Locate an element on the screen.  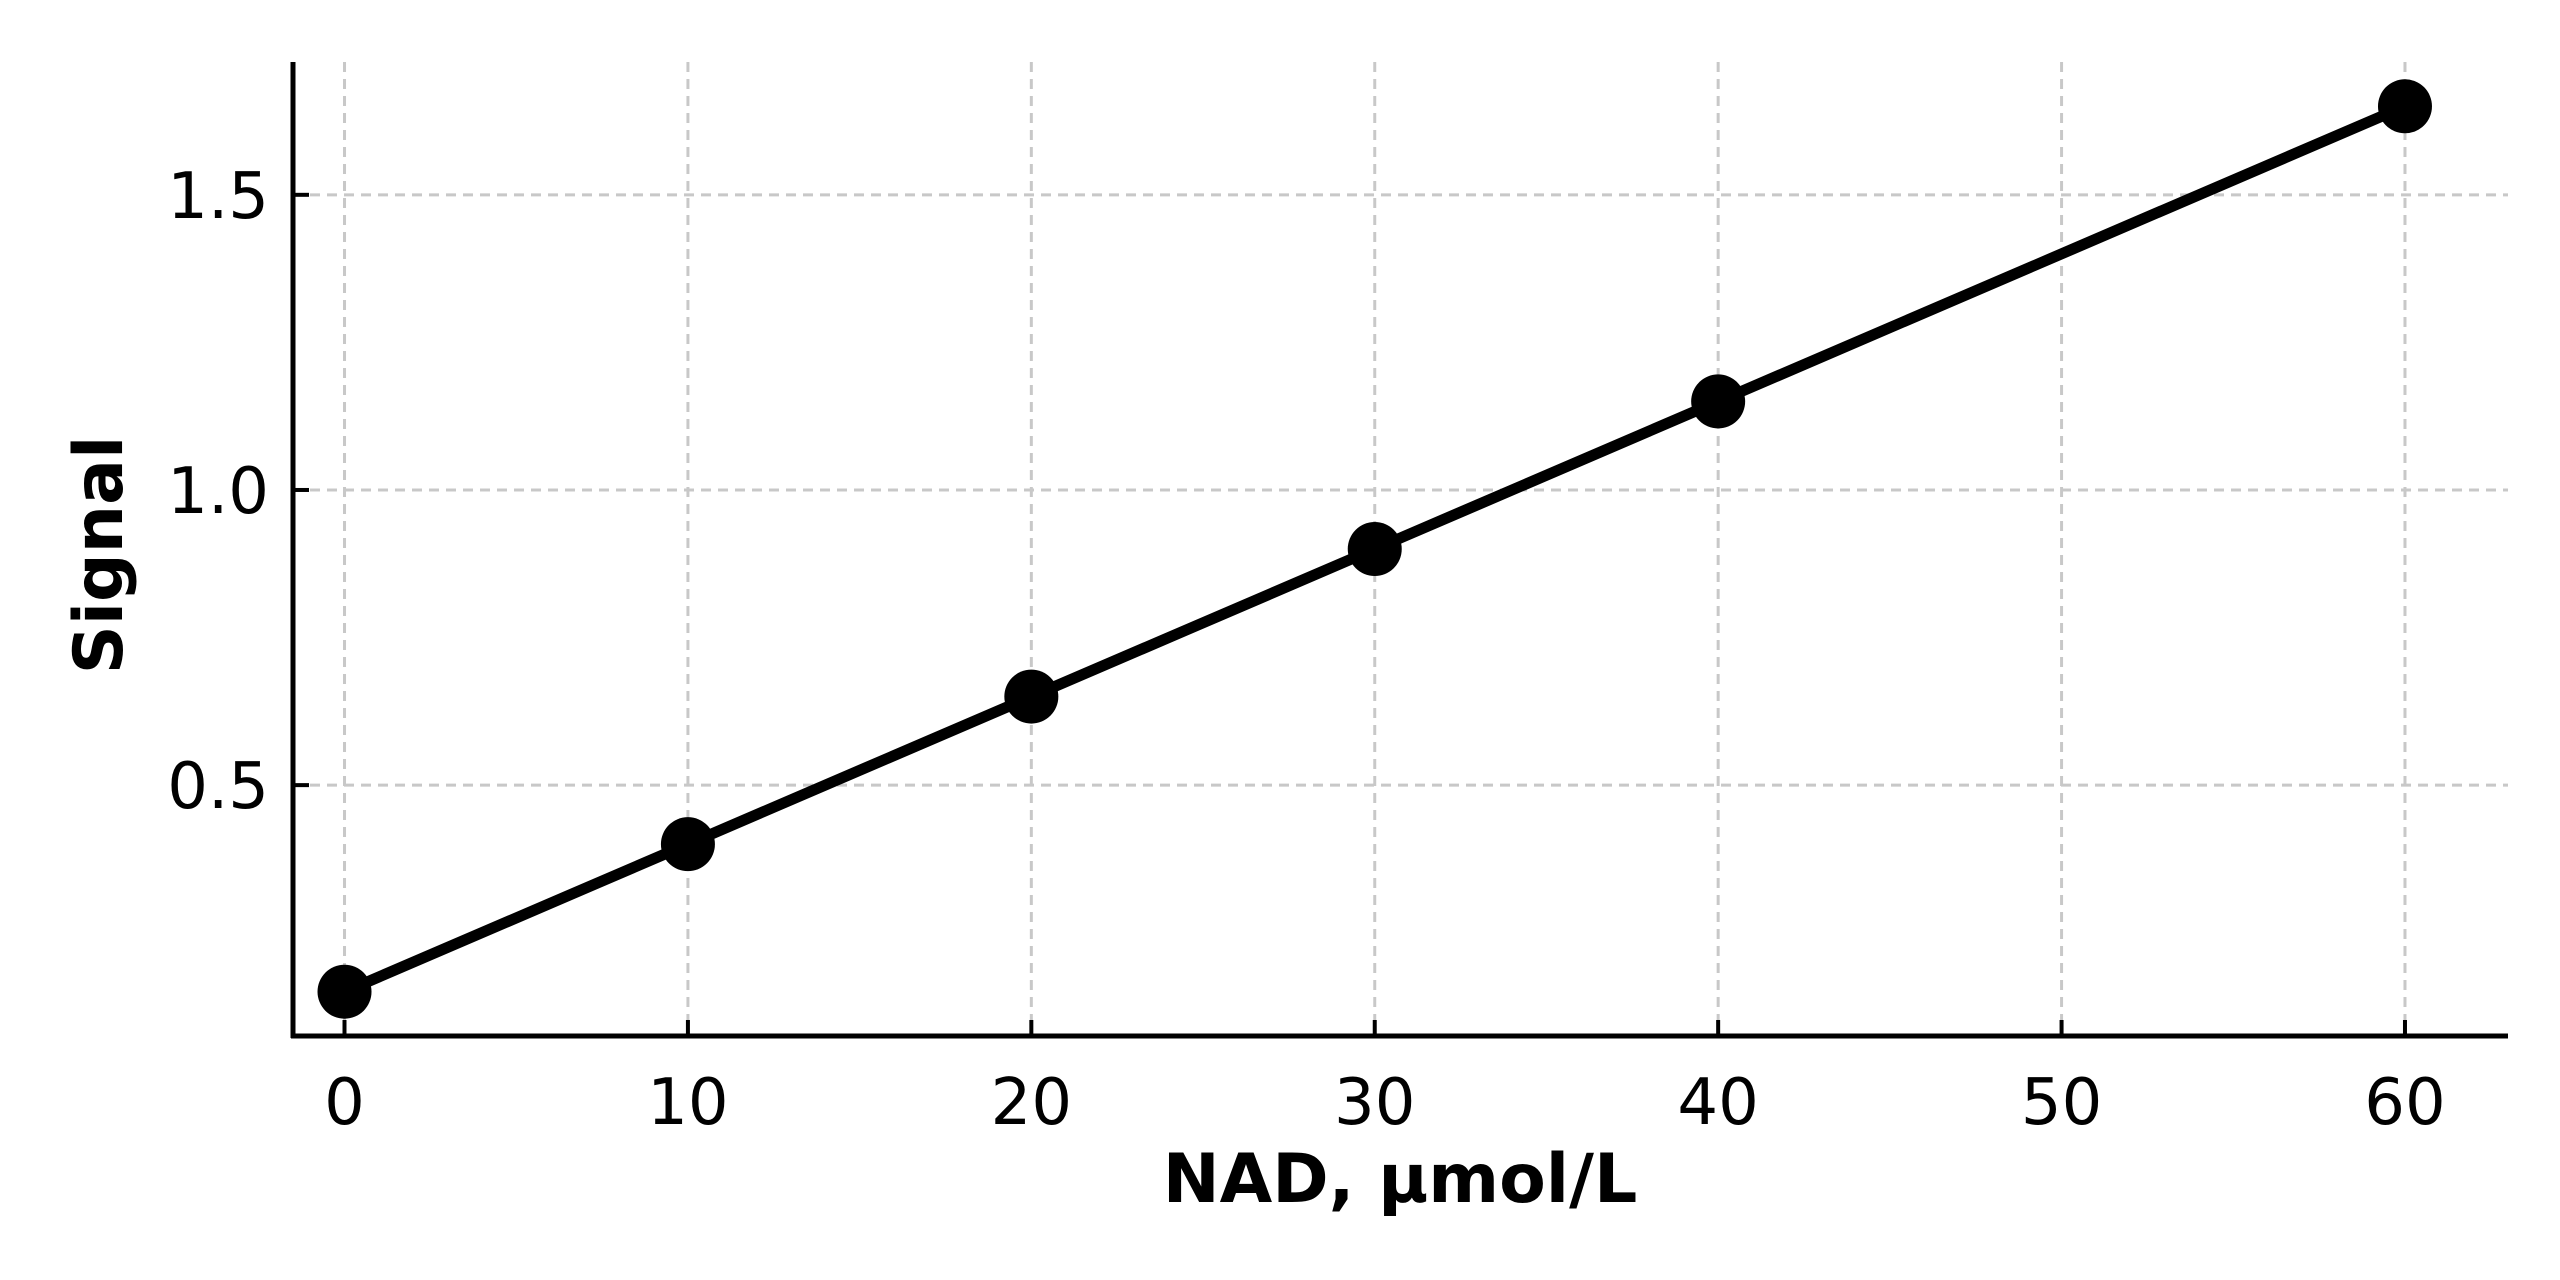
x-tick-label-2: 20 is located at coordinates (1031, 1103).